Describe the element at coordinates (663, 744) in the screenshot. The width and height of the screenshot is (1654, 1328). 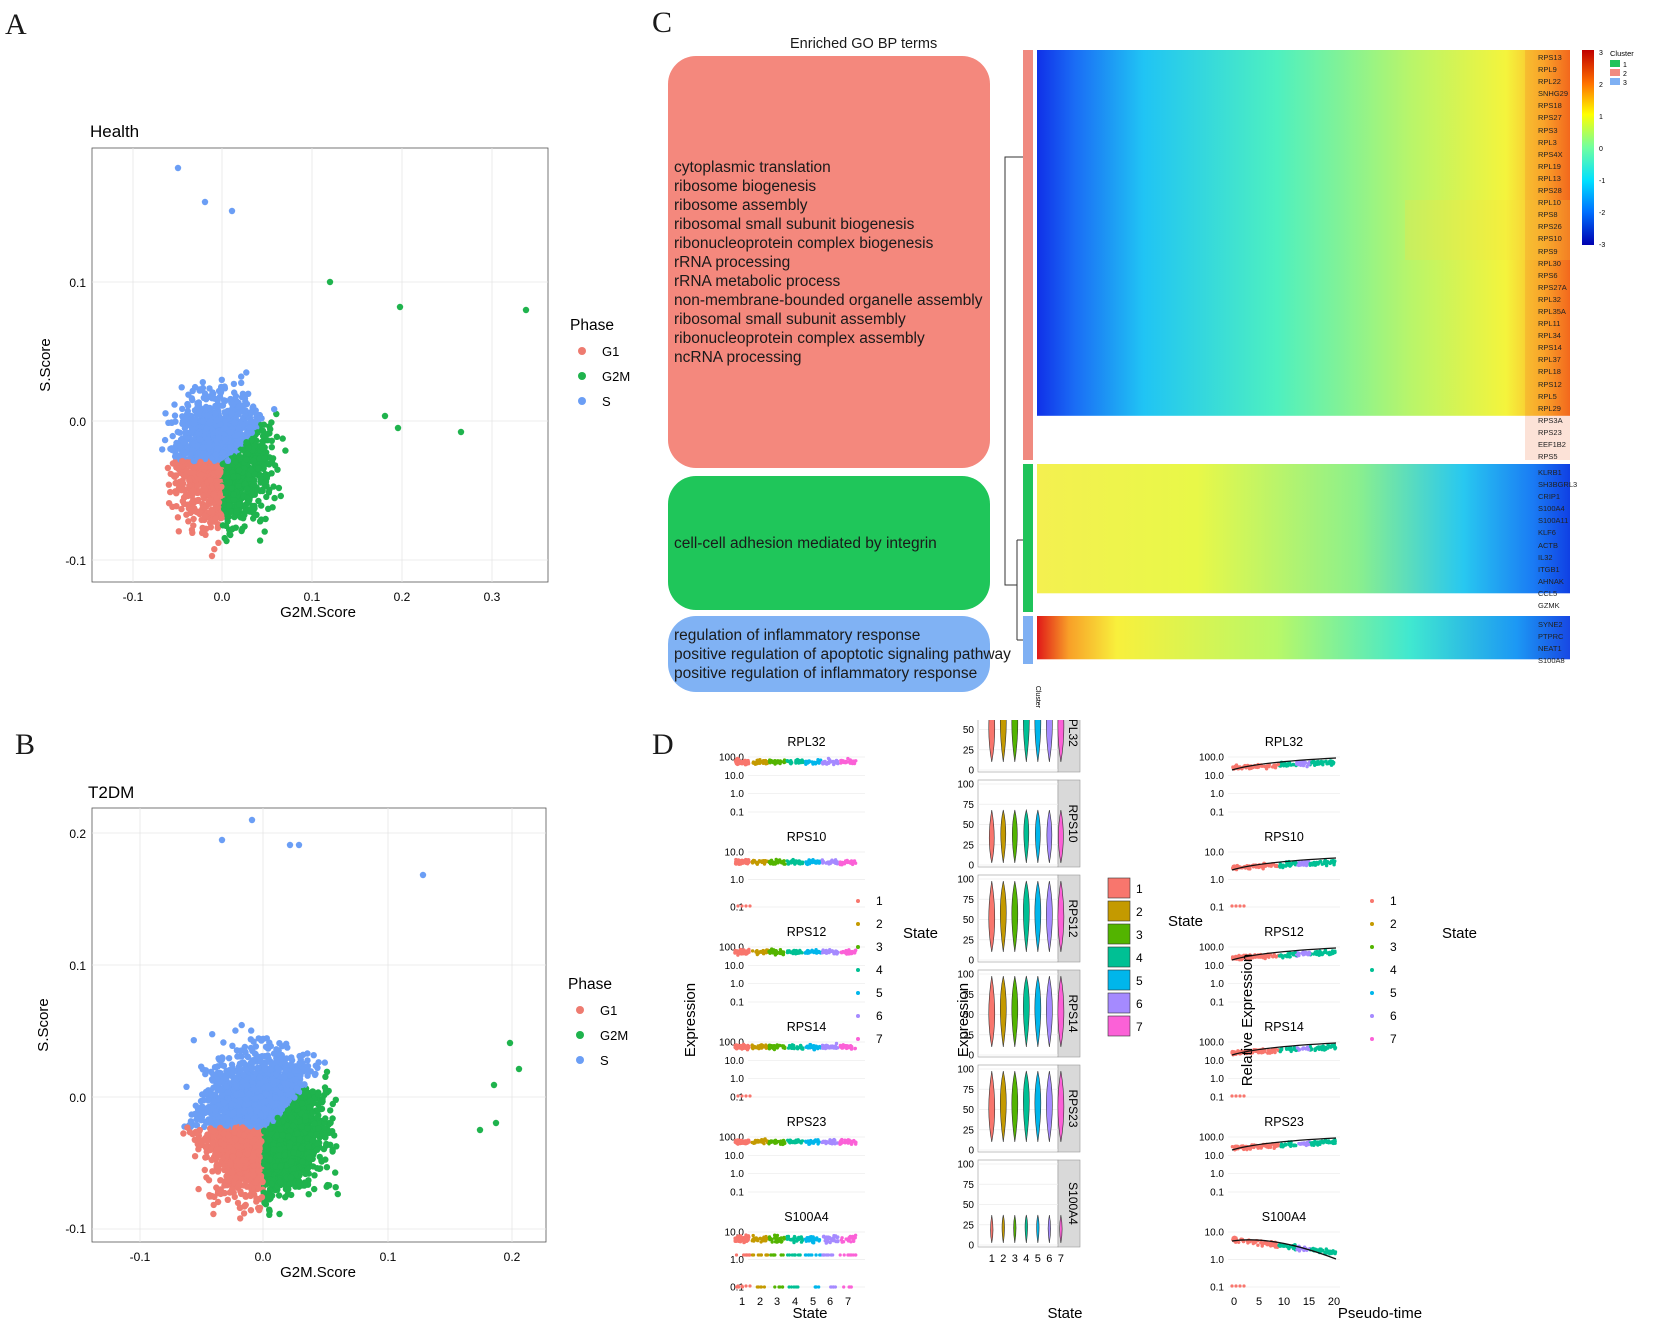
I see `panel-letter-d: D` at that location.